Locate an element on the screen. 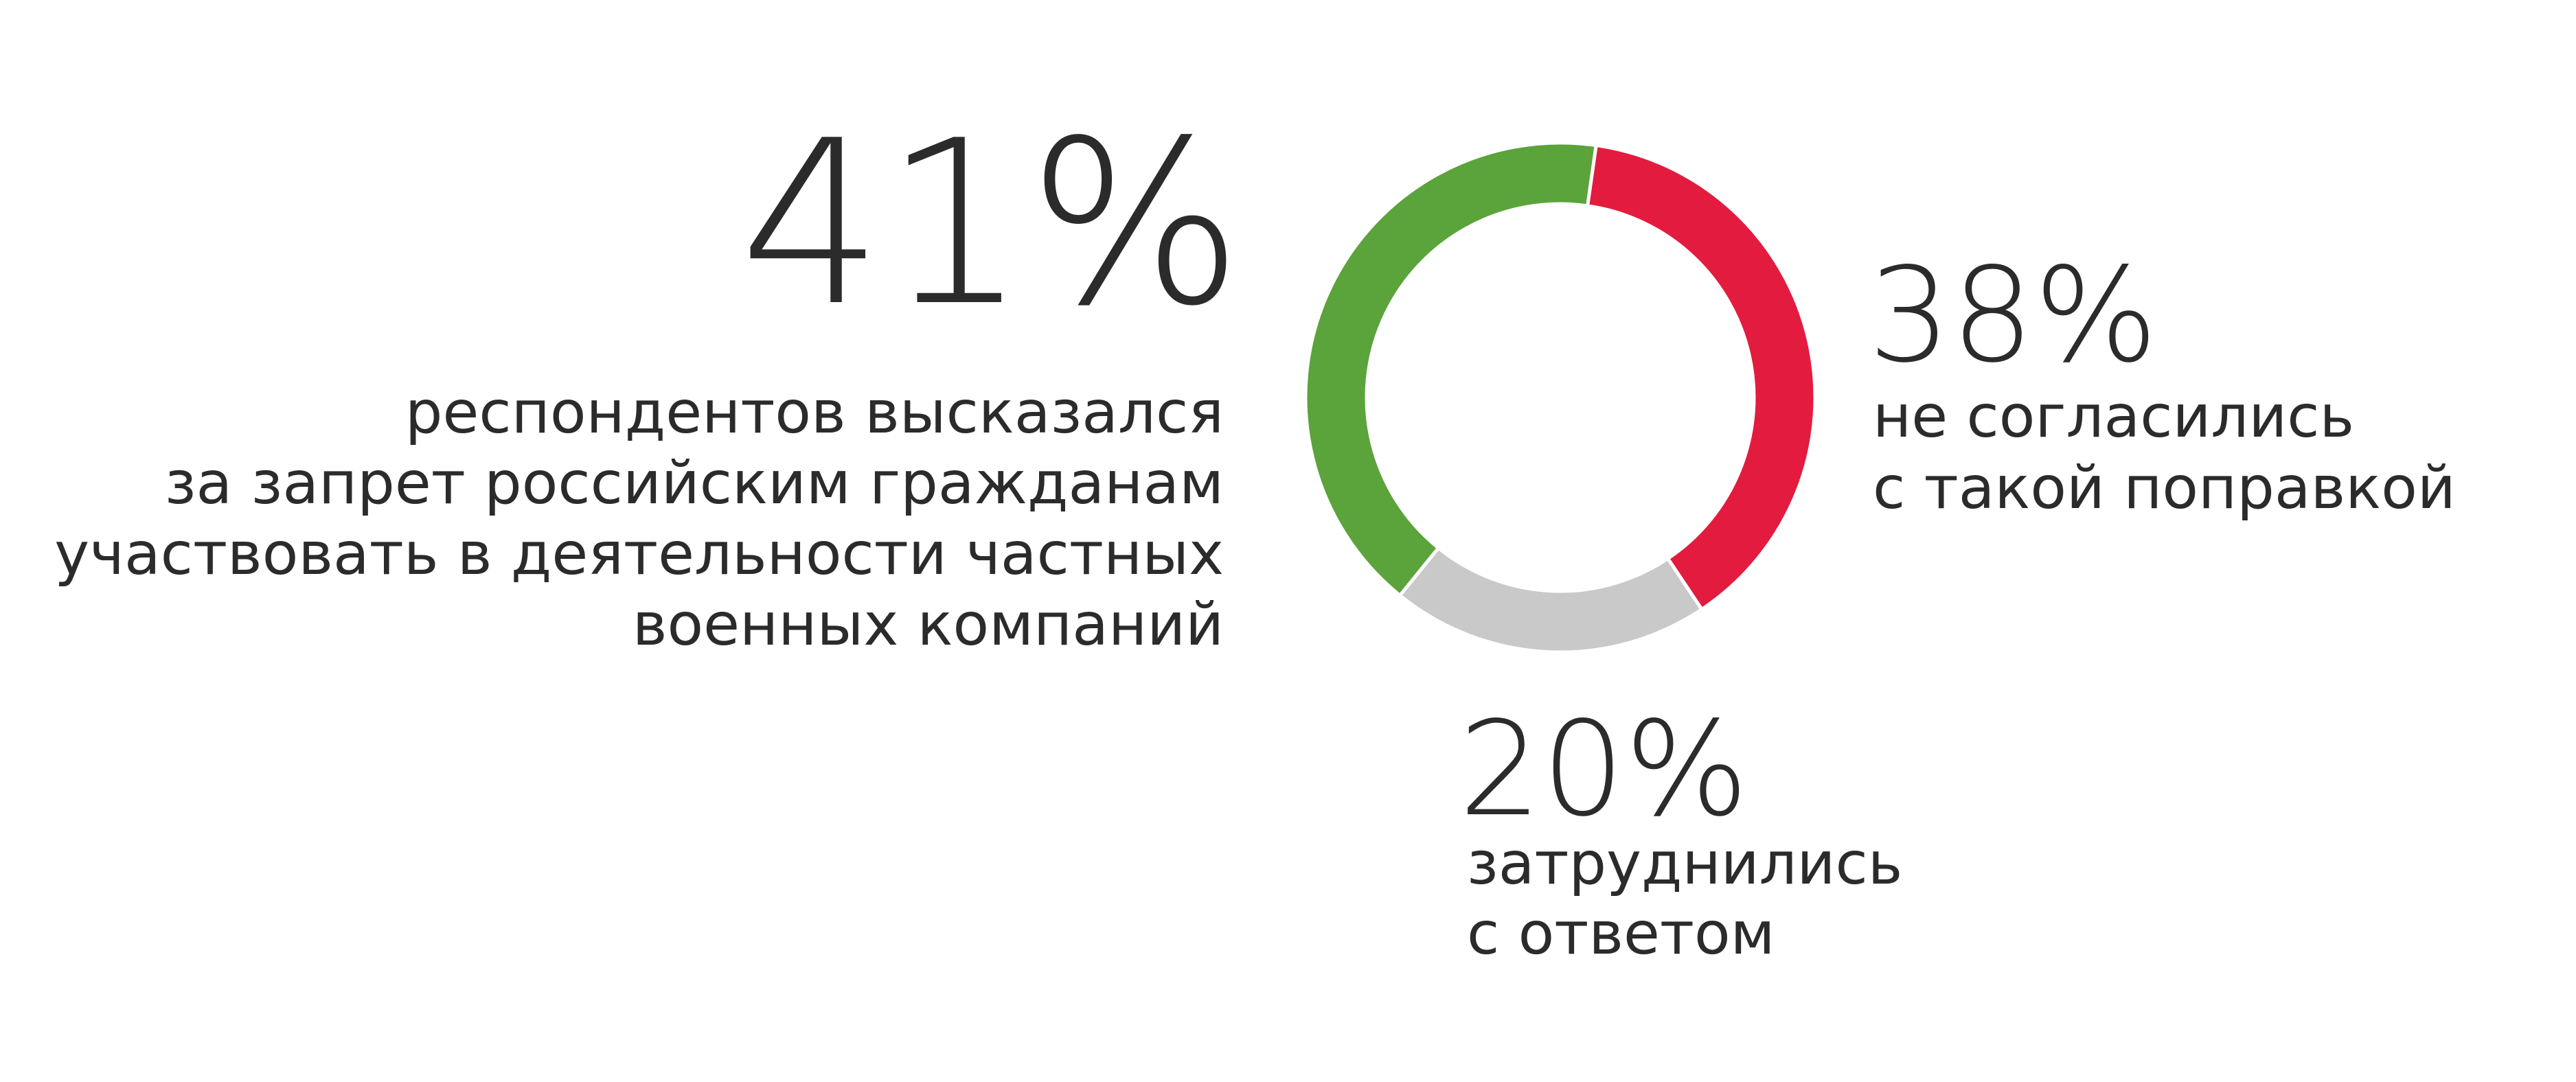  value-label: 38% is located at coordinates (2013, 315).